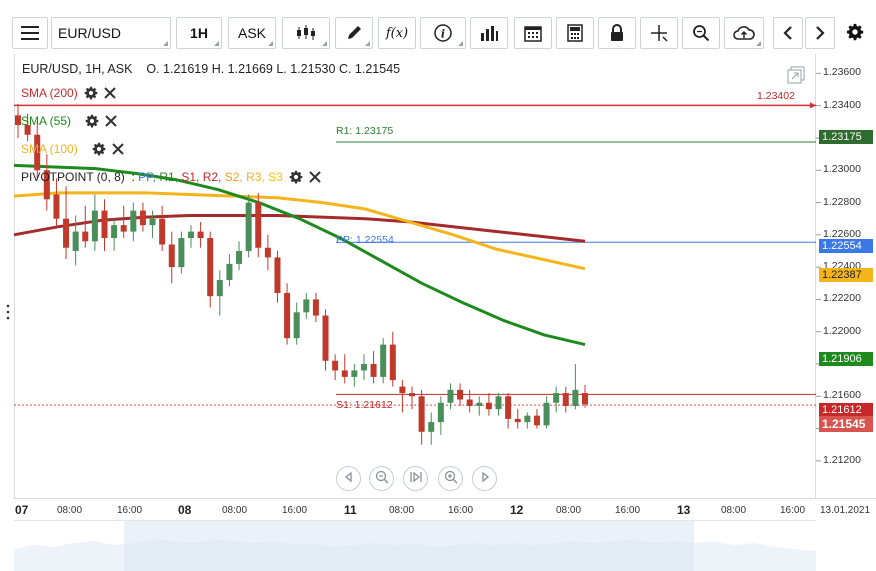 Image resolution: width=876 pixels, height=571 pixels. I want to click on maximize-button, so click(796, 75).